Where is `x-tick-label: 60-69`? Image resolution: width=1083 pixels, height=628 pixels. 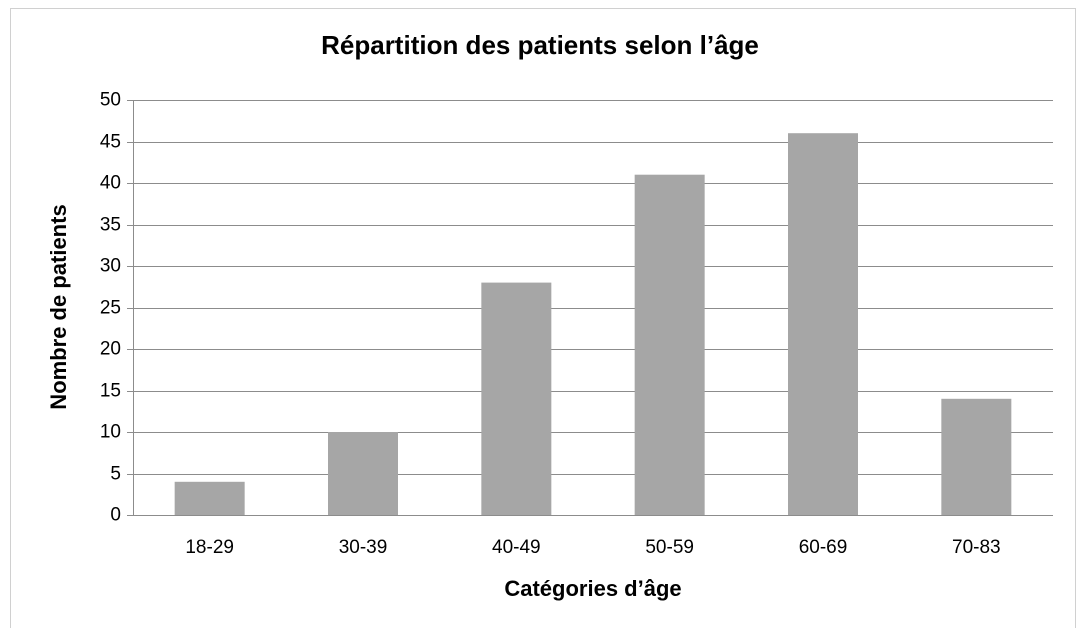
x-tick-label: 60-69 is located at coordinates (823, 547).